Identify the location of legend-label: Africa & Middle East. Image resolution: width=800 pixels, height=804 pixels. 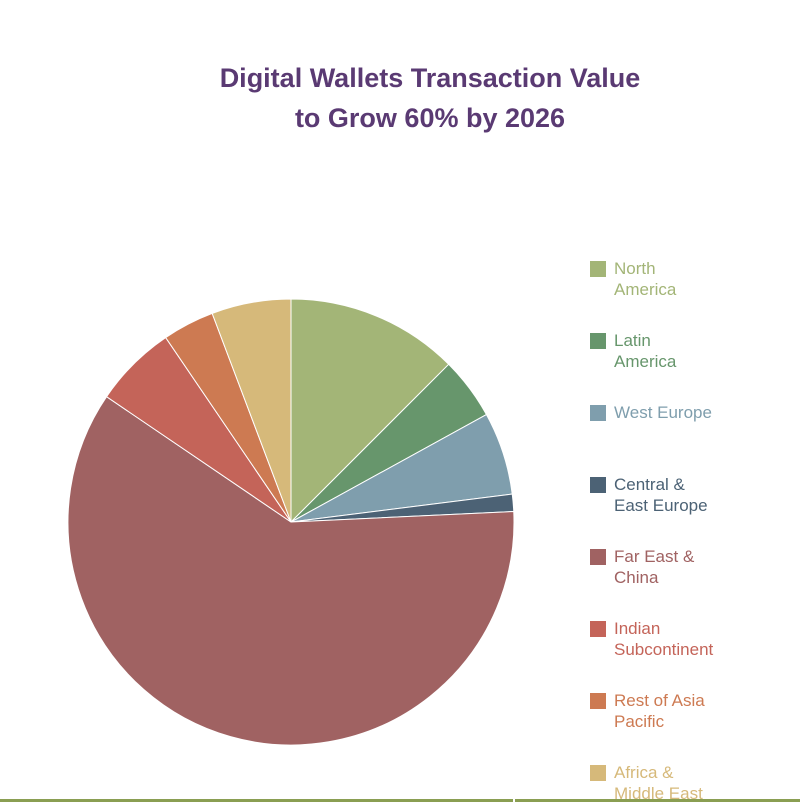
(658, 783).